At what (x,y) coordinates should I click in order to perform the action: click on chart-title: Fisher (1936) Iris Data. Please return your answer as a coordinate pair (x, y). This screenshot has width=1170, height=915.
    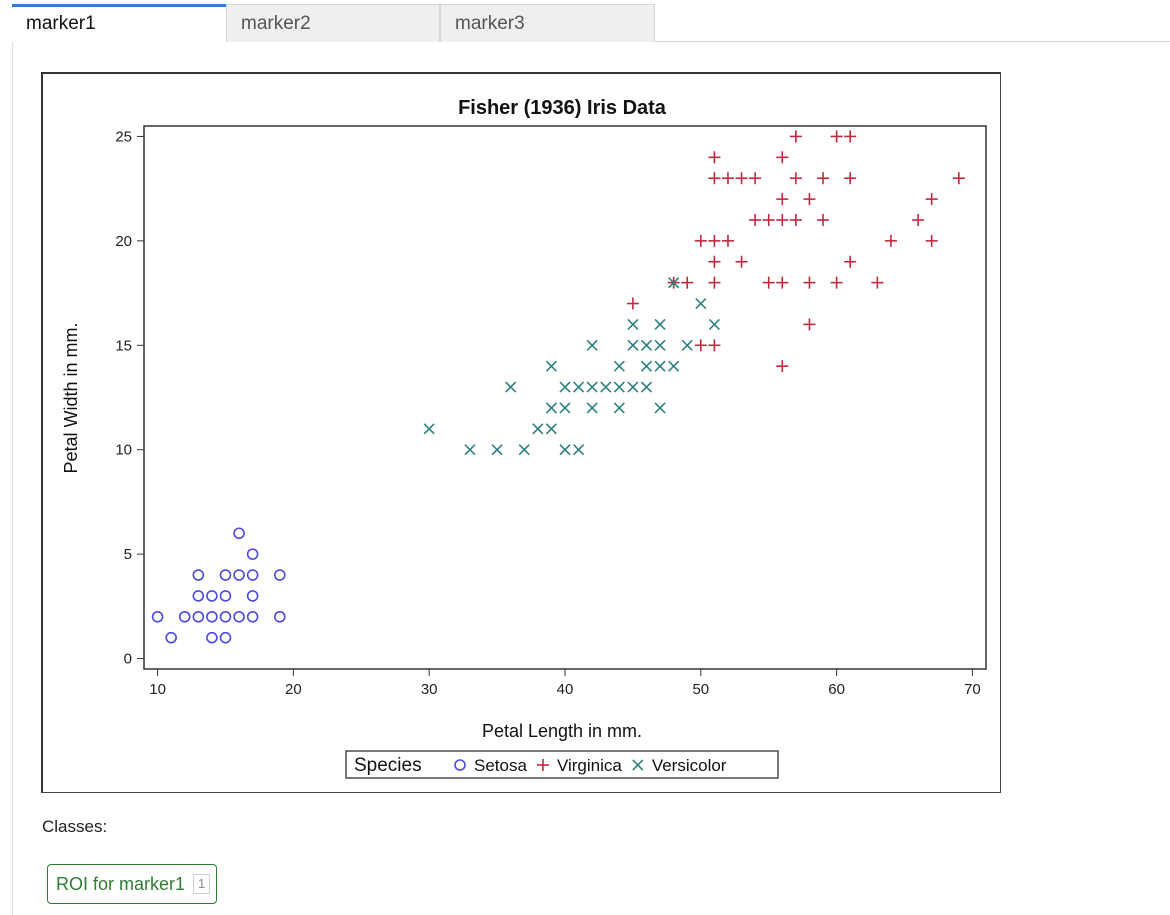
    Looking at the image, I should click on (562, 108).